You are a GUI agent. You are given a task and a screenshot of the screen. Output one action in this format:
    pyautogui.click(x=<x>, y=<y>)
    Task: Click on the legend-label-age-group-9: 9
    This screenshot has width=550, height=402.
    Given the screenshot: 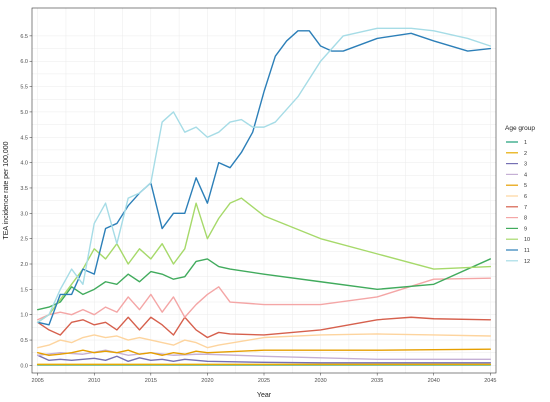 What is the action you would take?
    pyautogui.click(x=525, y=229)
    